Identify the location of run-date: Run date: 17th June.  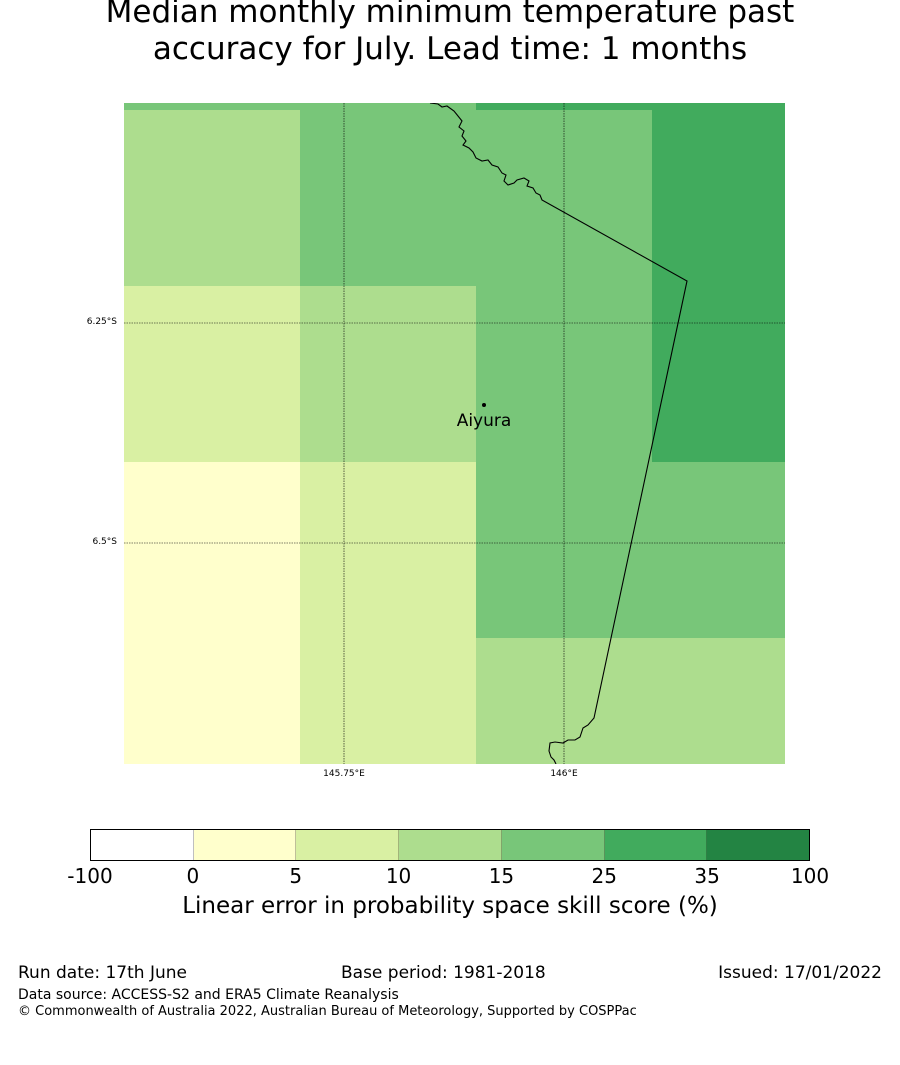
(102, 973).